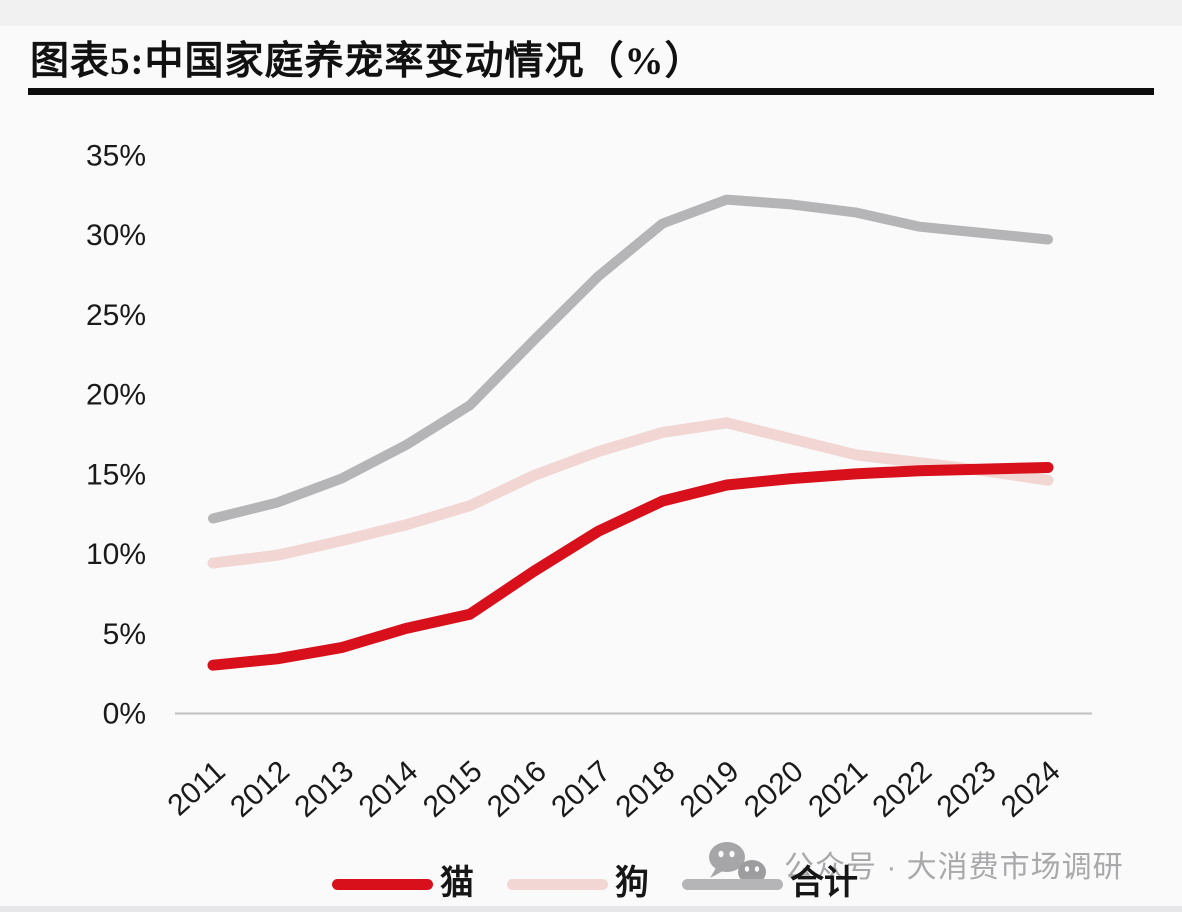 The width and height of the screenshot is (1182, 912). Describe the element at coordinates (324, 789) in the screenshot. I see `x-axis-tick-label: 2013` at that location.